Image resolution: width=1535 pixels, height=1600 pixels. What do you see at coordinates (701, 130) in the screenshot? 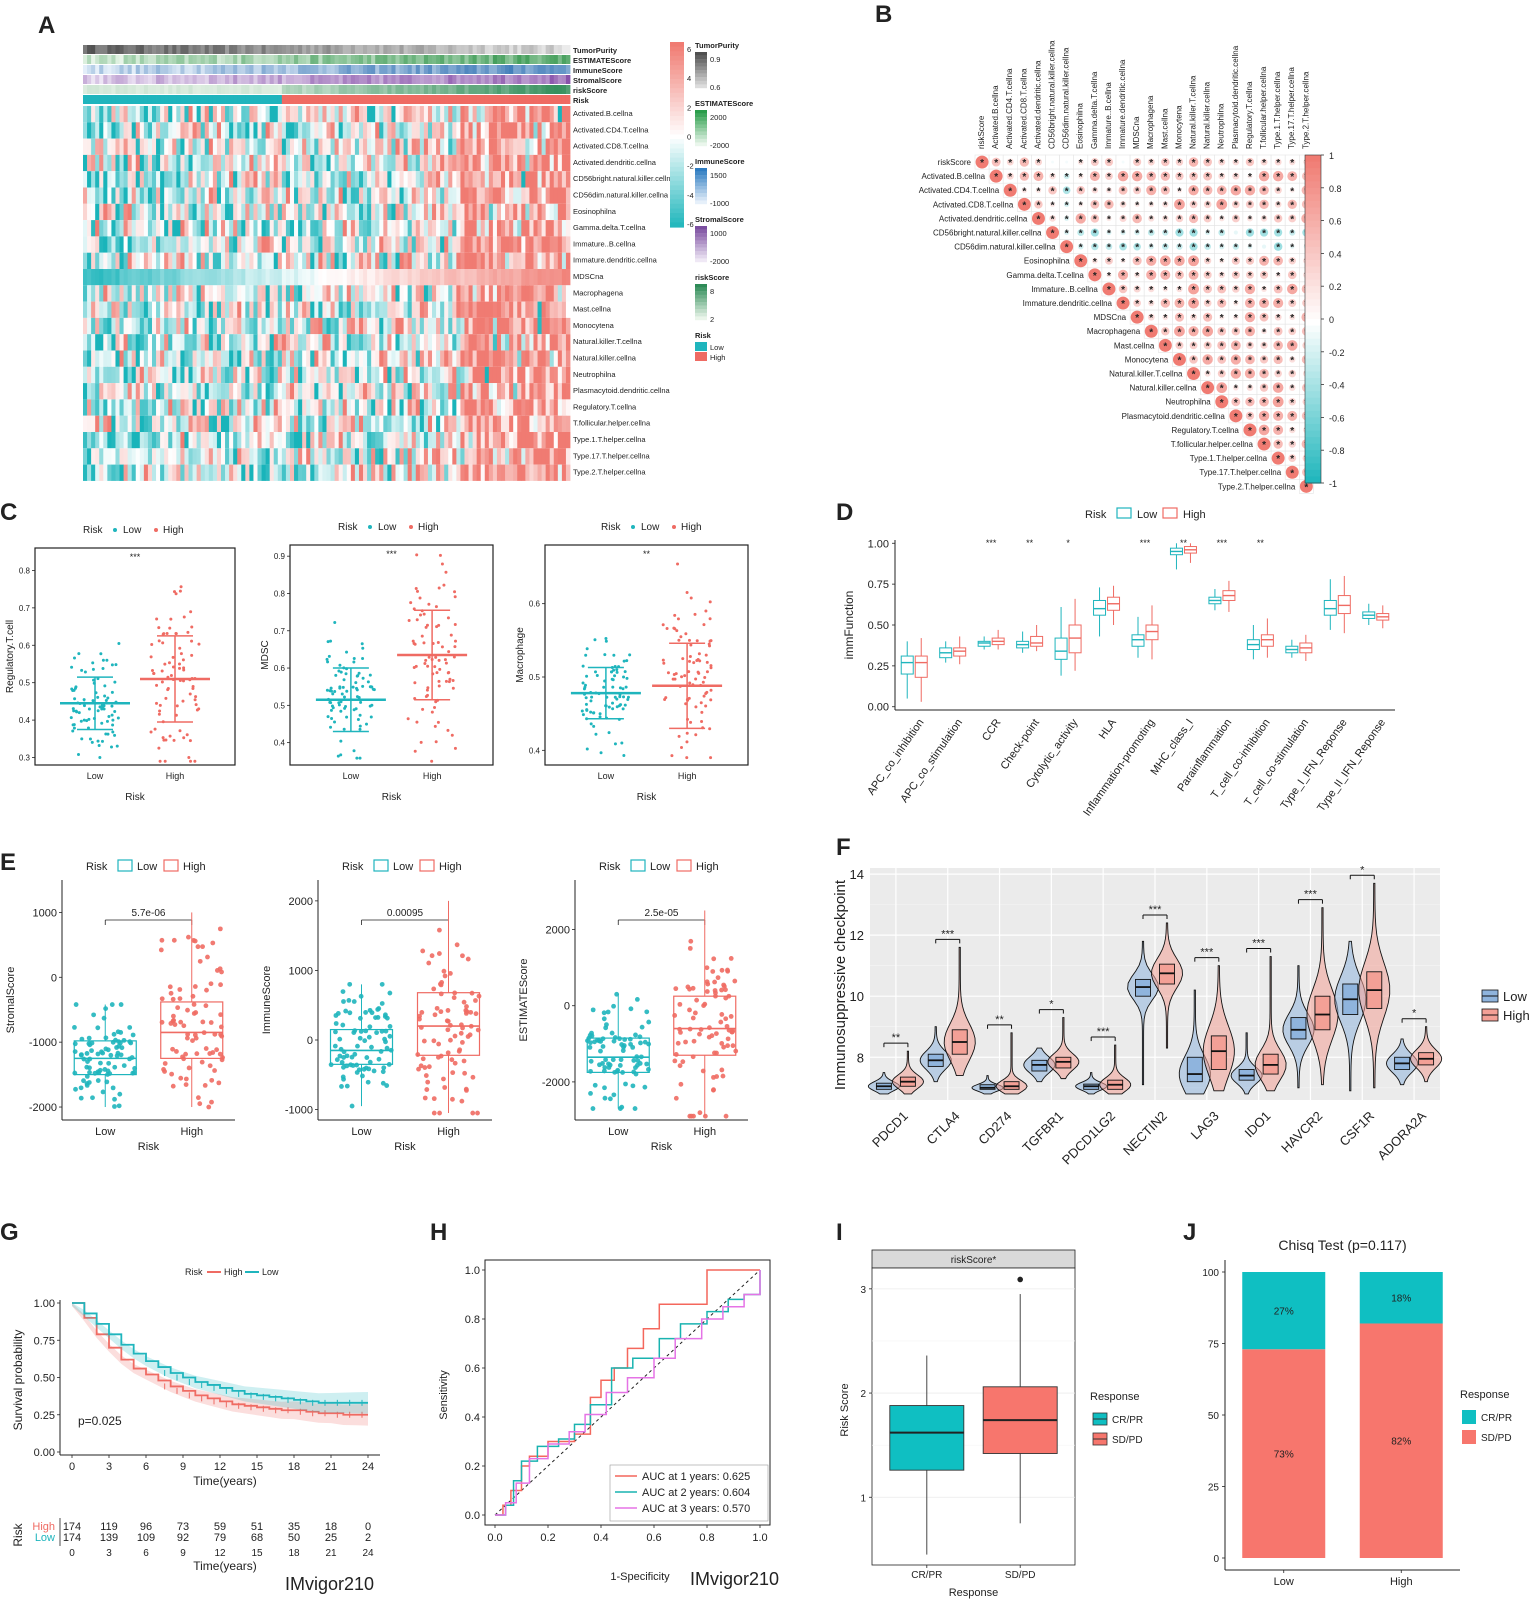
I see `legend-gradient` at bounding box center [701, 130].